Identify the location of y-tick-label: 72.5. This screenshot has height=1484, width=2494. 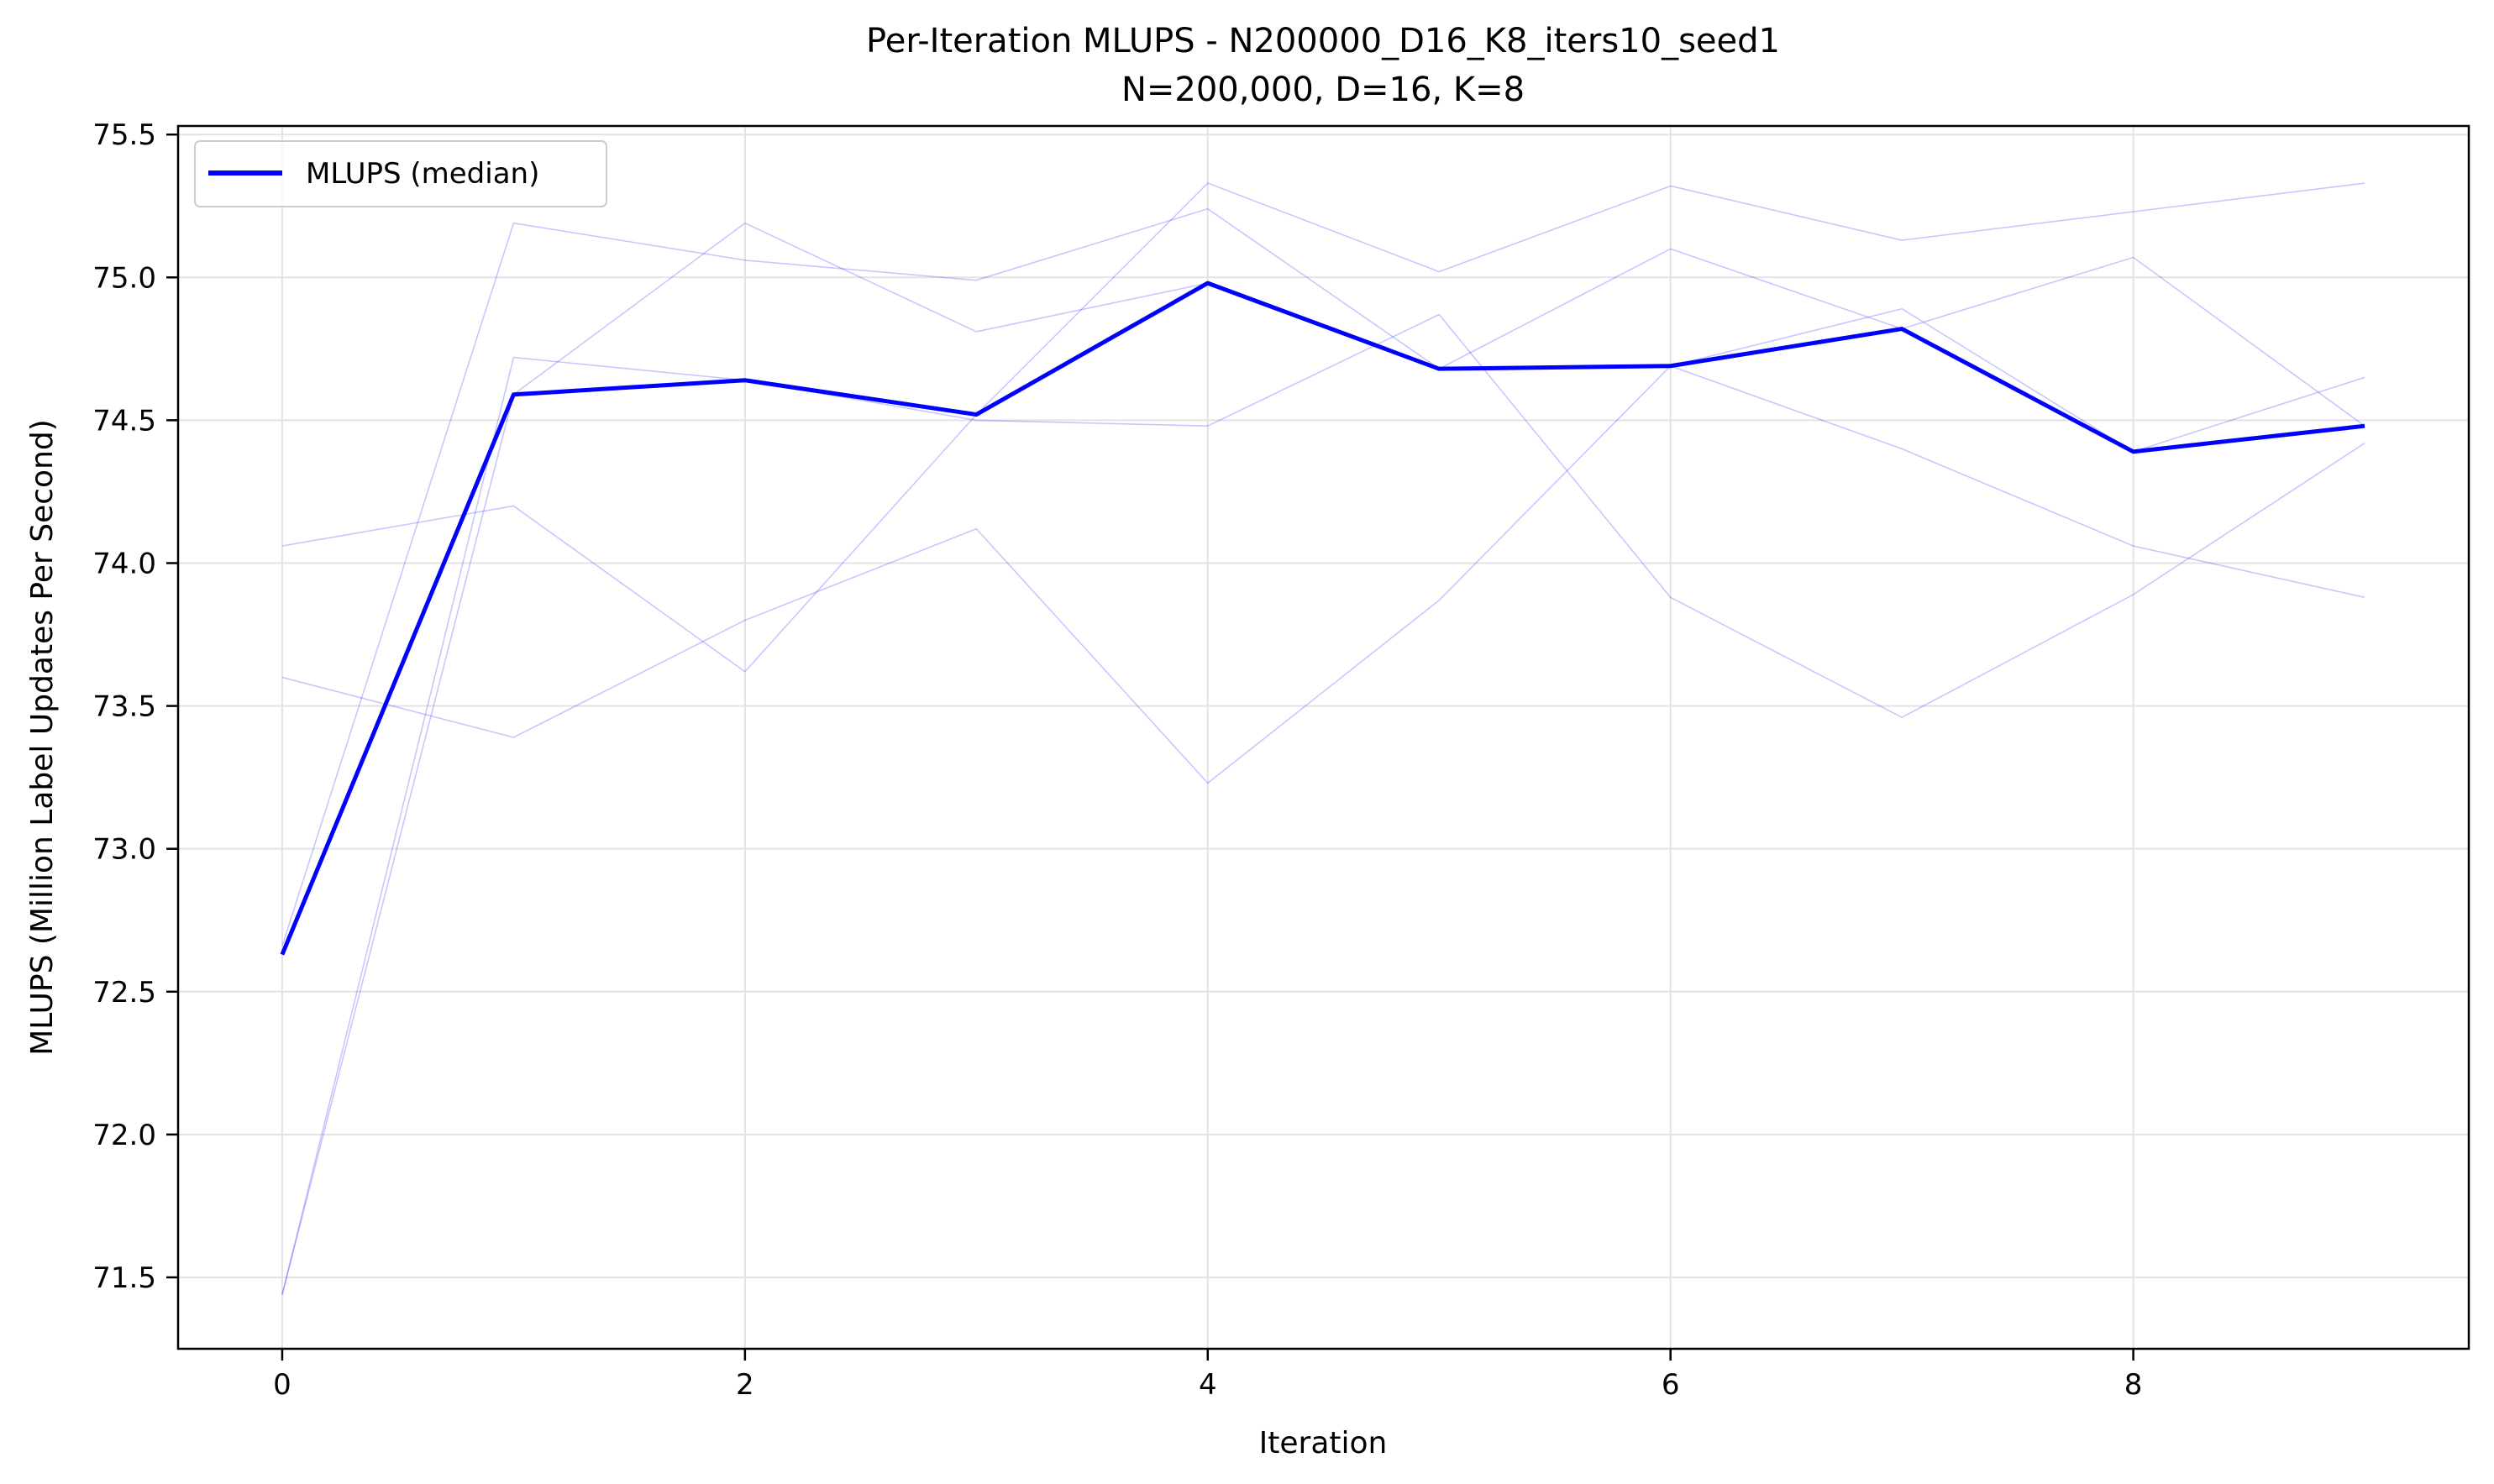
(124, 993).